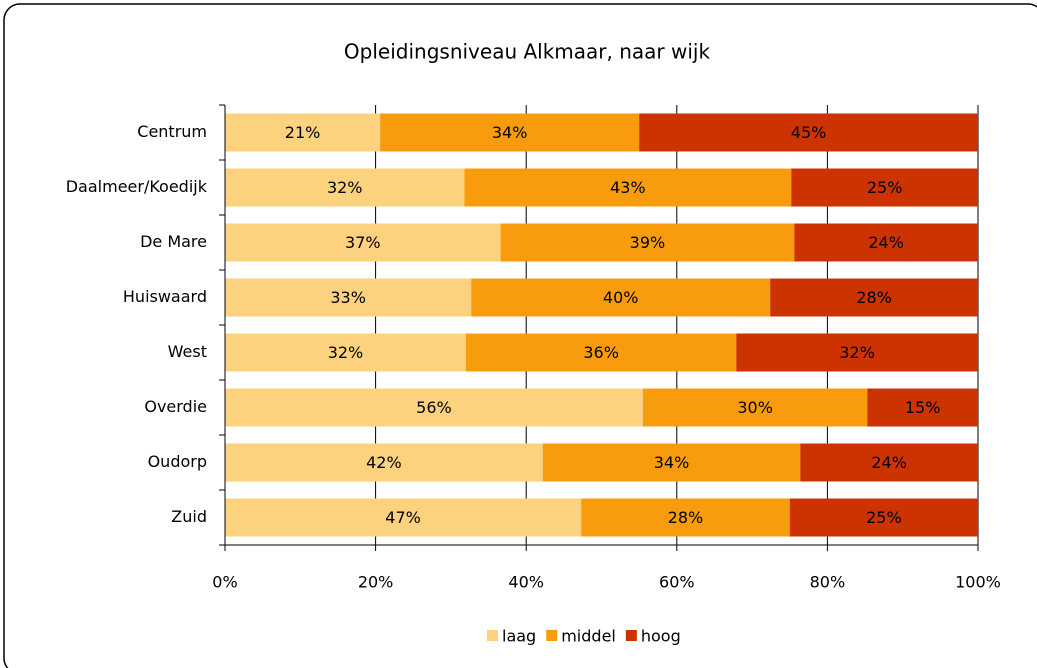 The image size is (1037, 668). I want to click on category-label: Daalmeer/Koedijk, so click(137, 186).